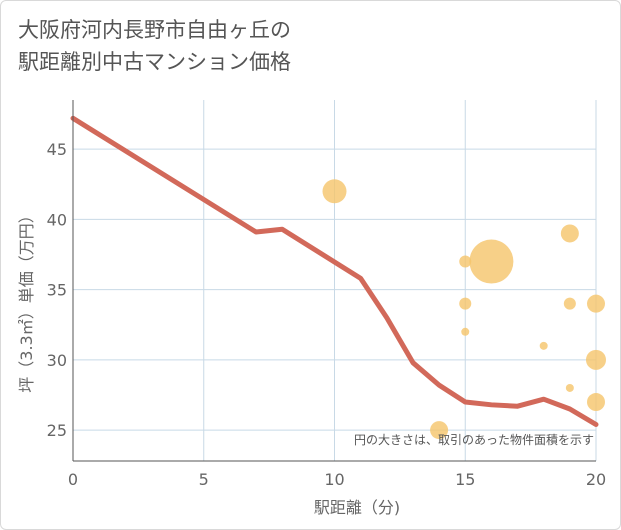 This screenshot has width=621, height=530. Describe the element at coordinates (596, 479) in the screenshot. I see `x-tick-label: 20` at that location.